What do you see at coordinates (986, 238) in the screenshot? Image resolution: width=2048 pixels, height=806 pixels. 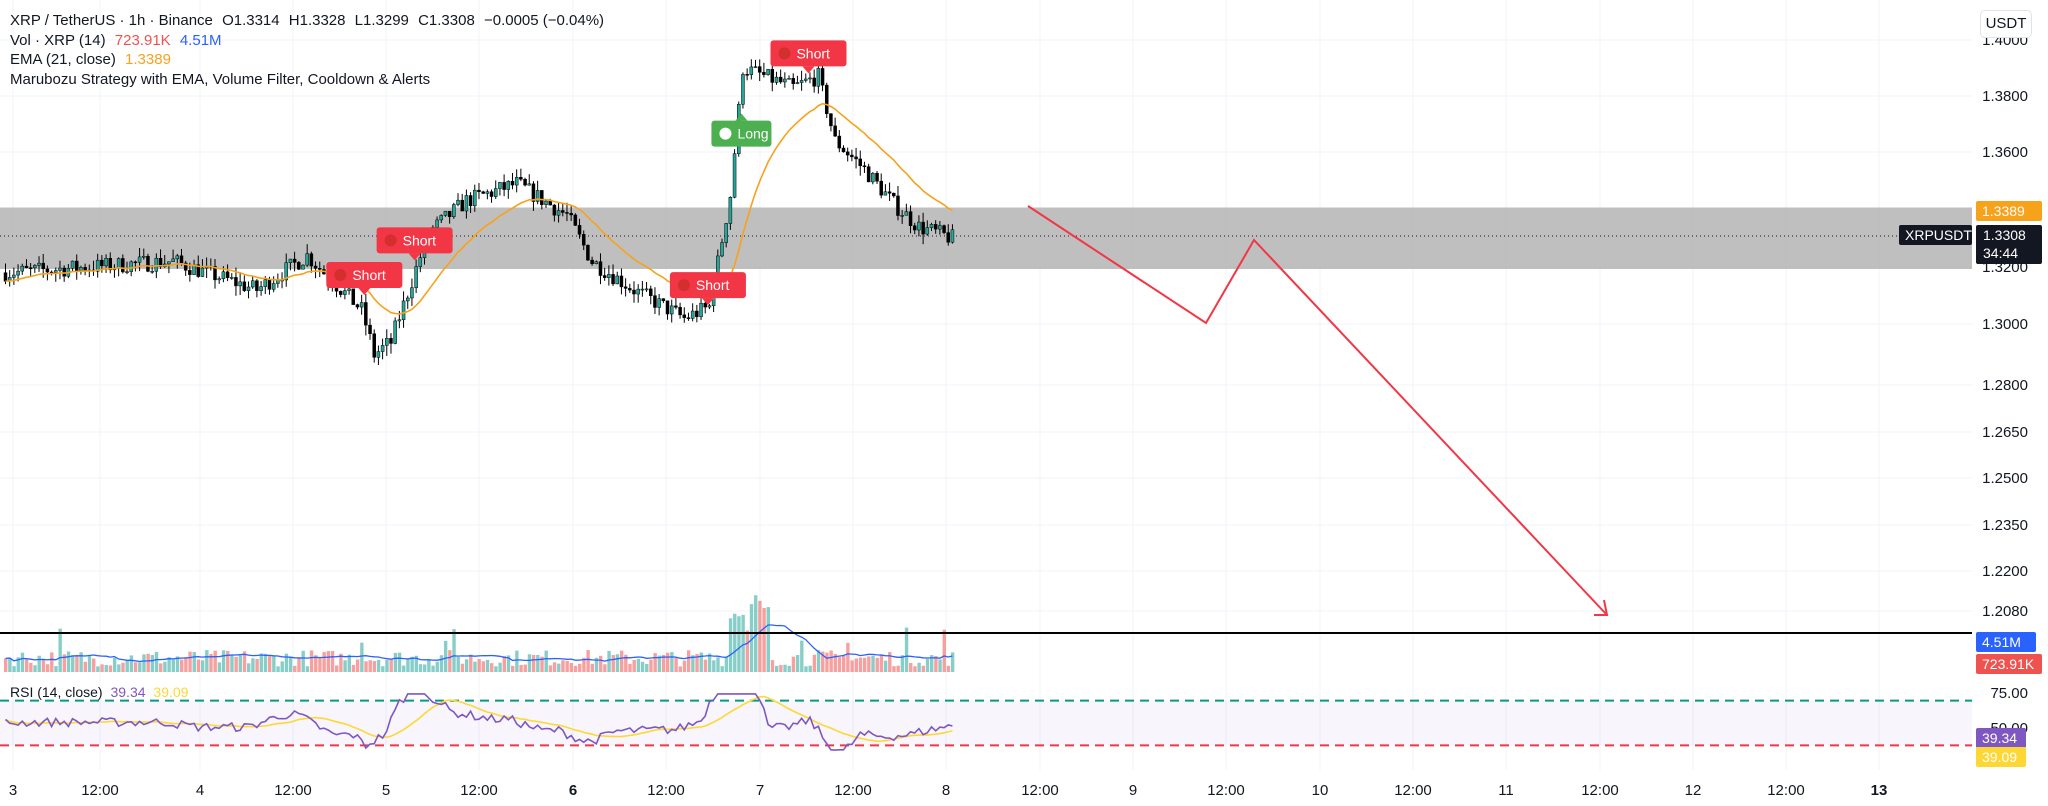 I see `support-resistance-zone` at bounding box center [986, 238].